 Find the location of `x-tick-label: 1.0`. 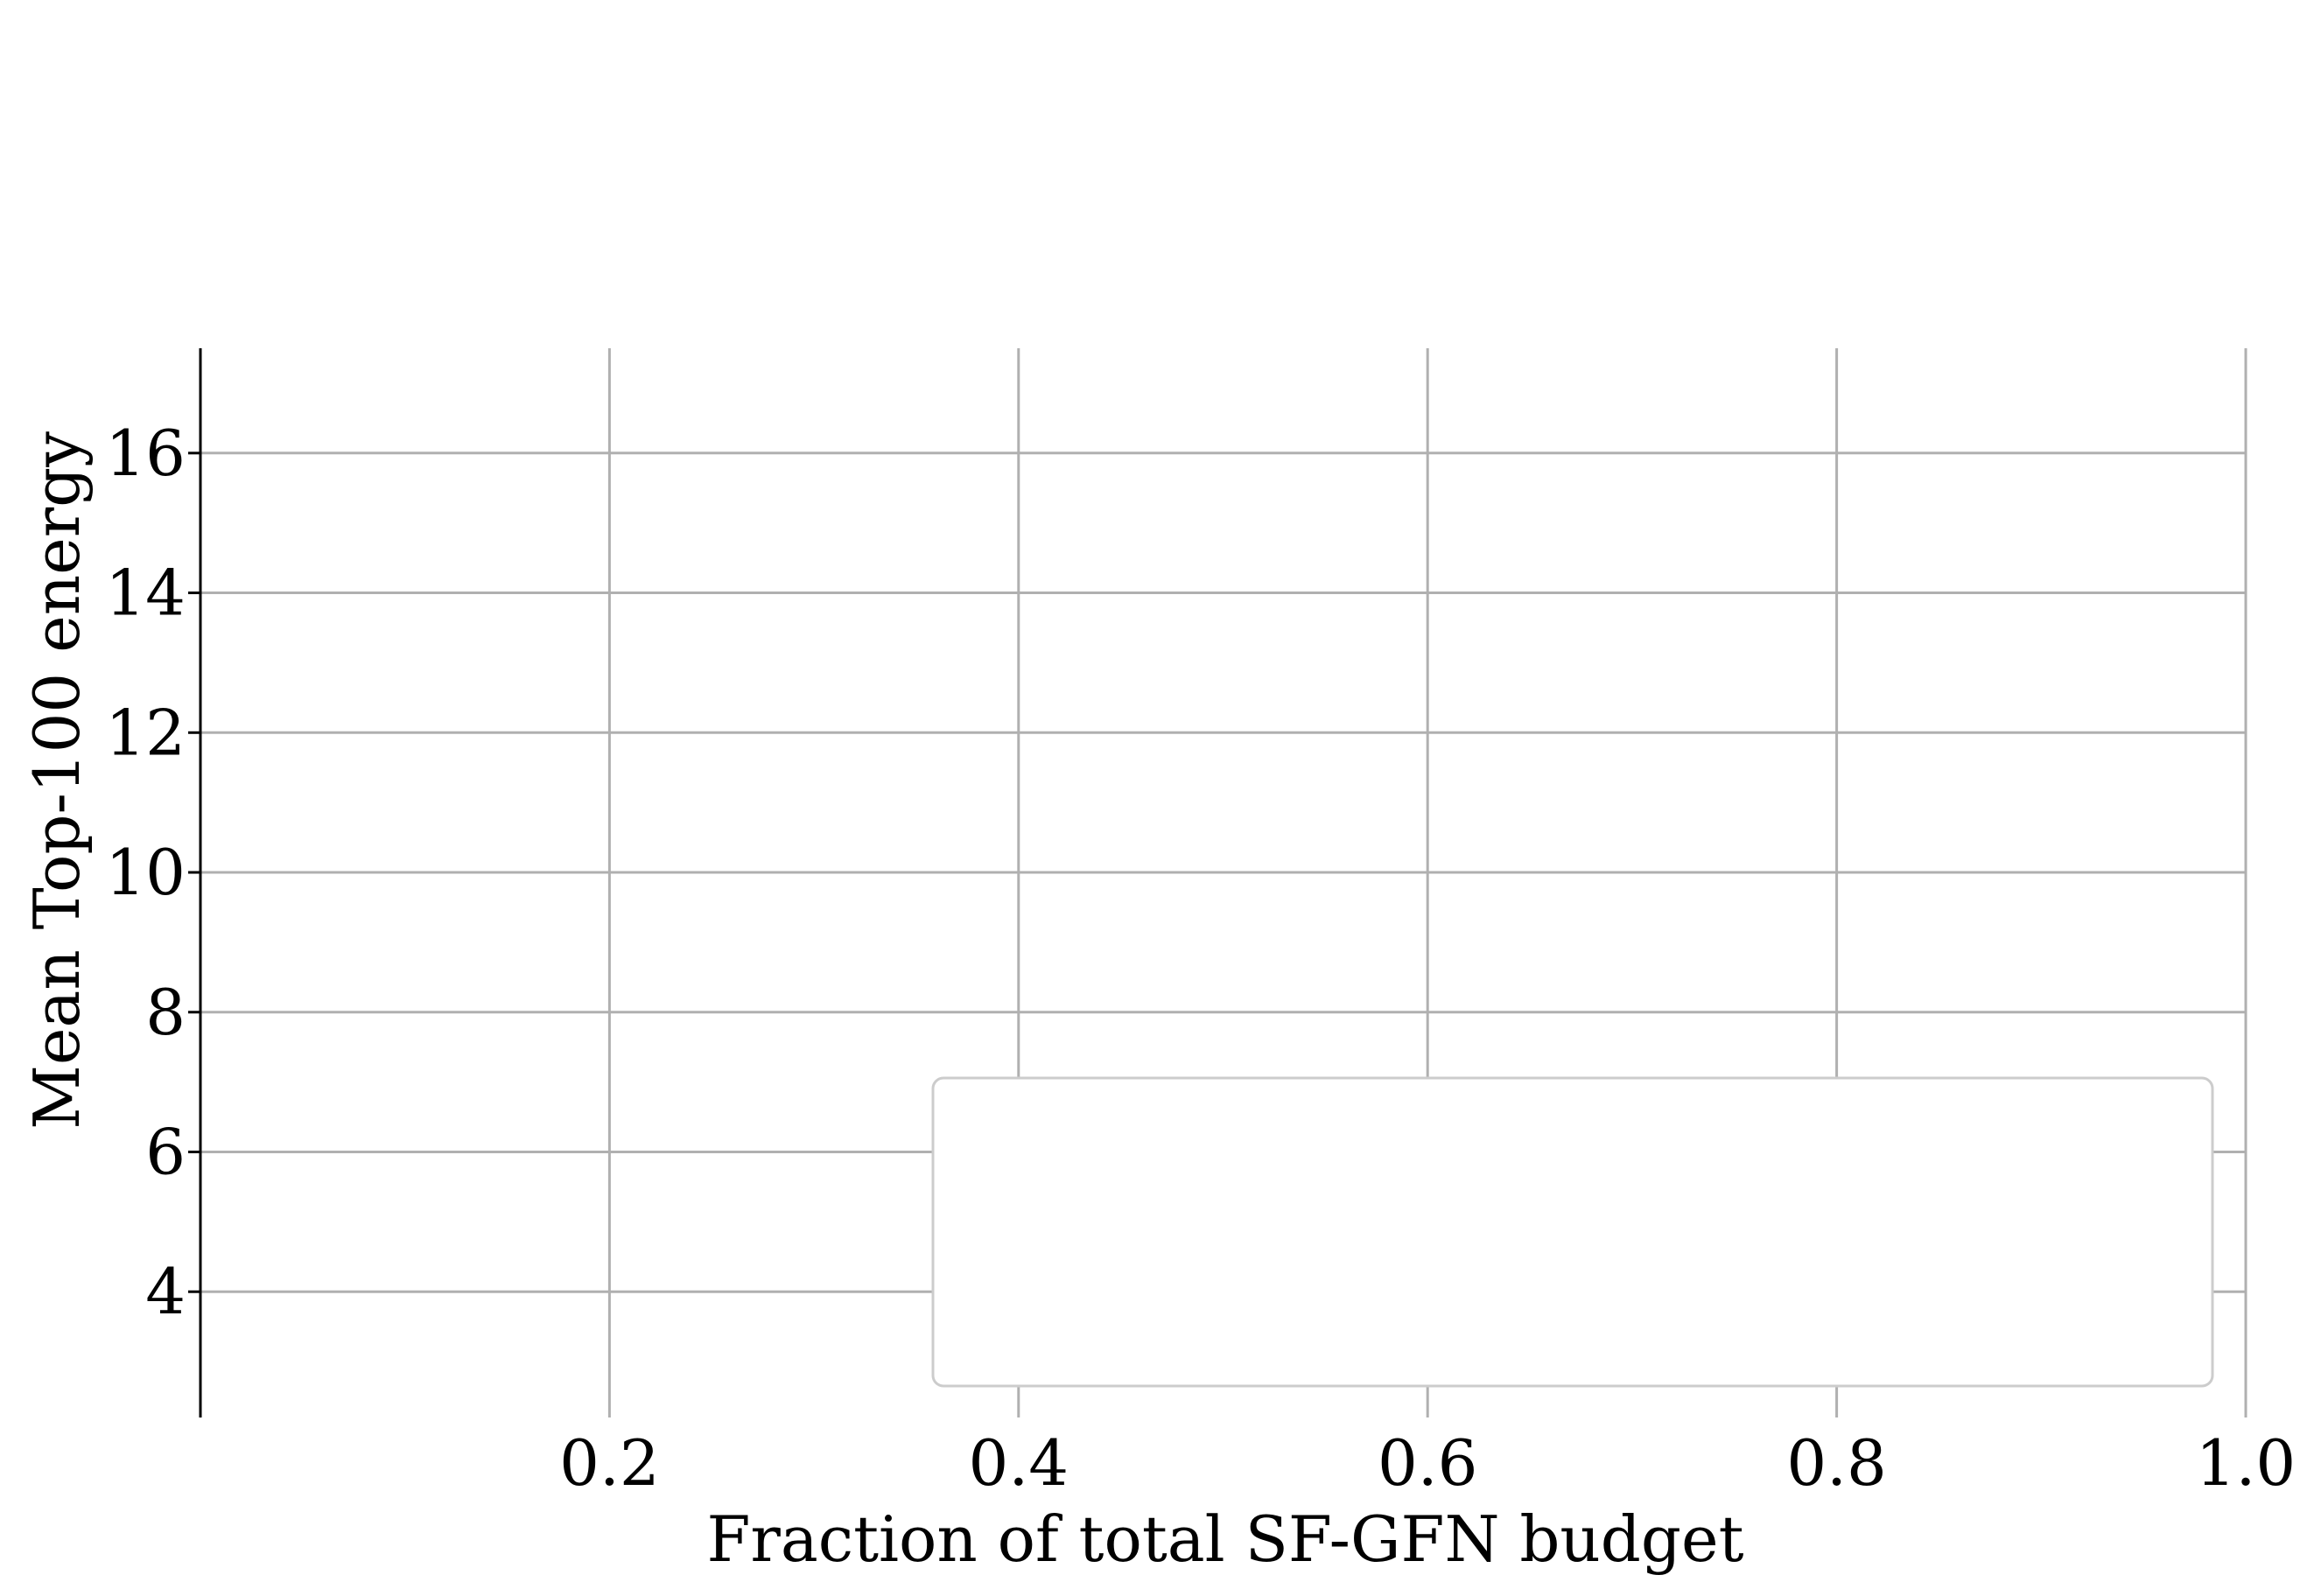

x-tick-label: 1.0 is located at coordinates (2246, 1463).